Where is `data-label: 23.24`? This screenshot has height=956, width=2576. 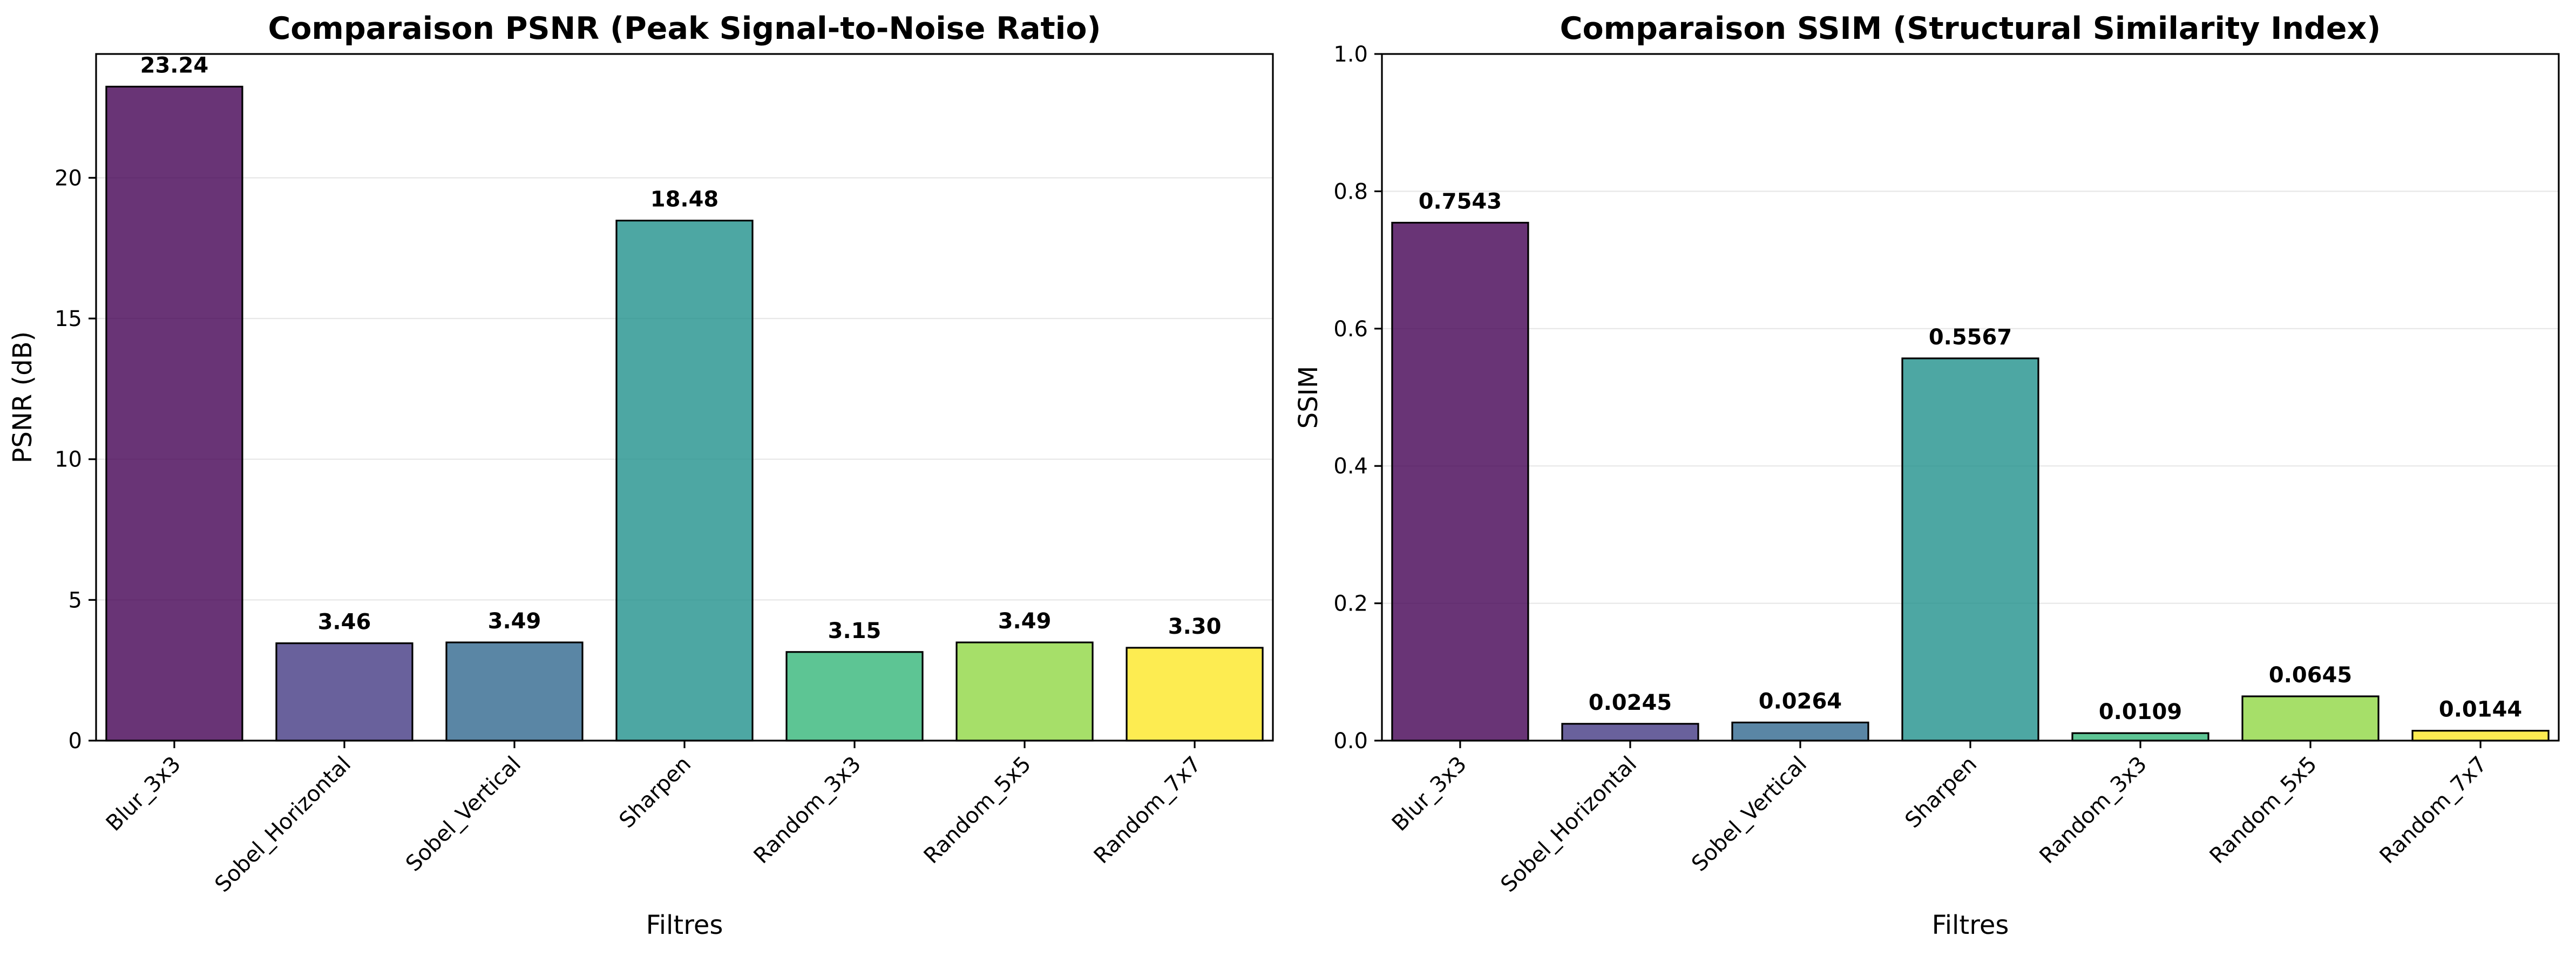
data-label: 23.24 is located at coordinates (174, 66).